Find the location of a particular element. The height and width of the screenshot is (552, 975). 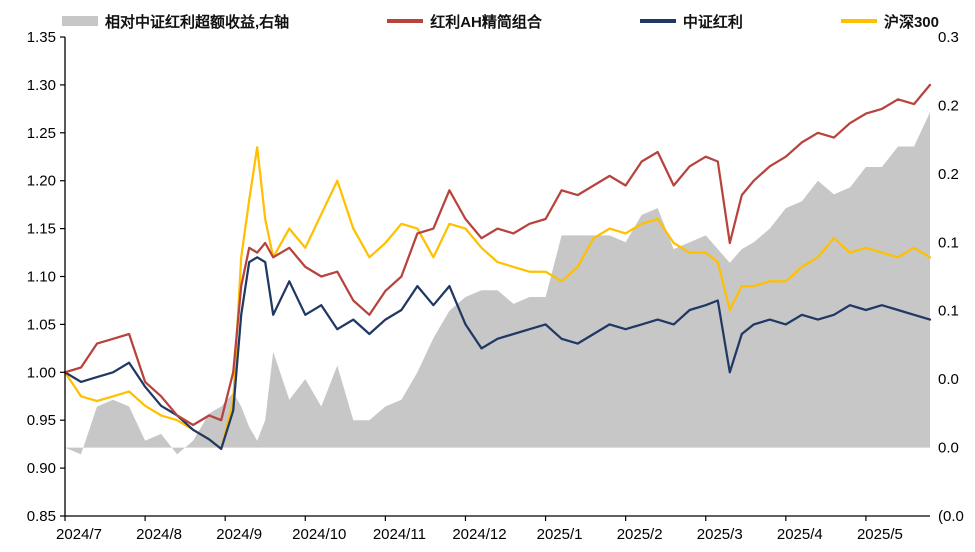

left-axis-tick-label: 1.25 is located at coordinates (41, 133).